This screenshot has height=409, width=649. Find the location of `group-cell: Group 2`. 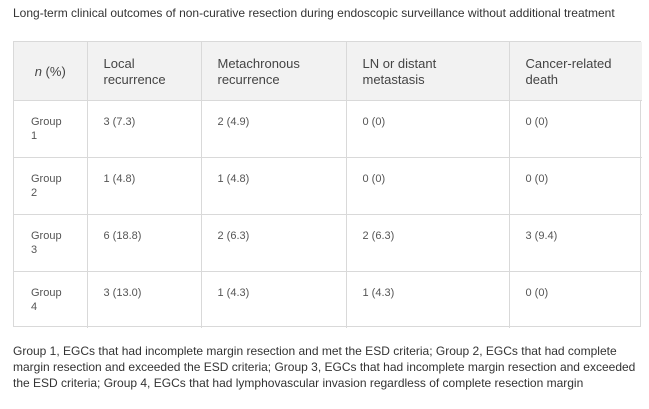

group-cell: Group 2 is located at coordinates (51, 186).